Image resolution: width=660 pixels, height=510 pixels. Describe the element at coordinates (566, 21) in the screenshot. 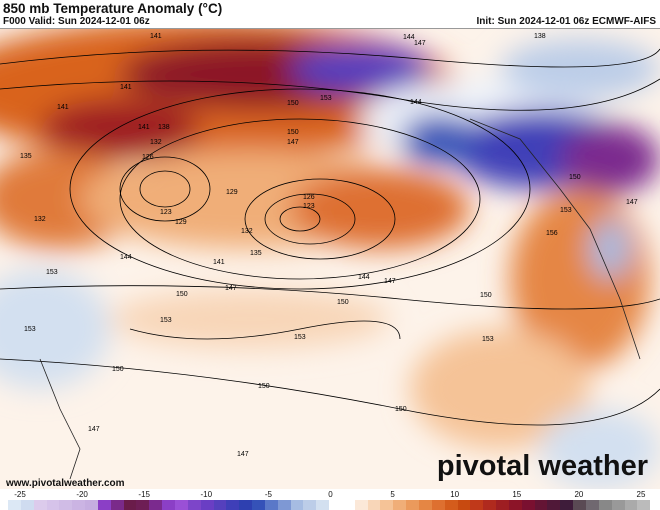

I see `init-time: Init: Sun 2024-12-01 06z ECMWF-AIFS` at that location.